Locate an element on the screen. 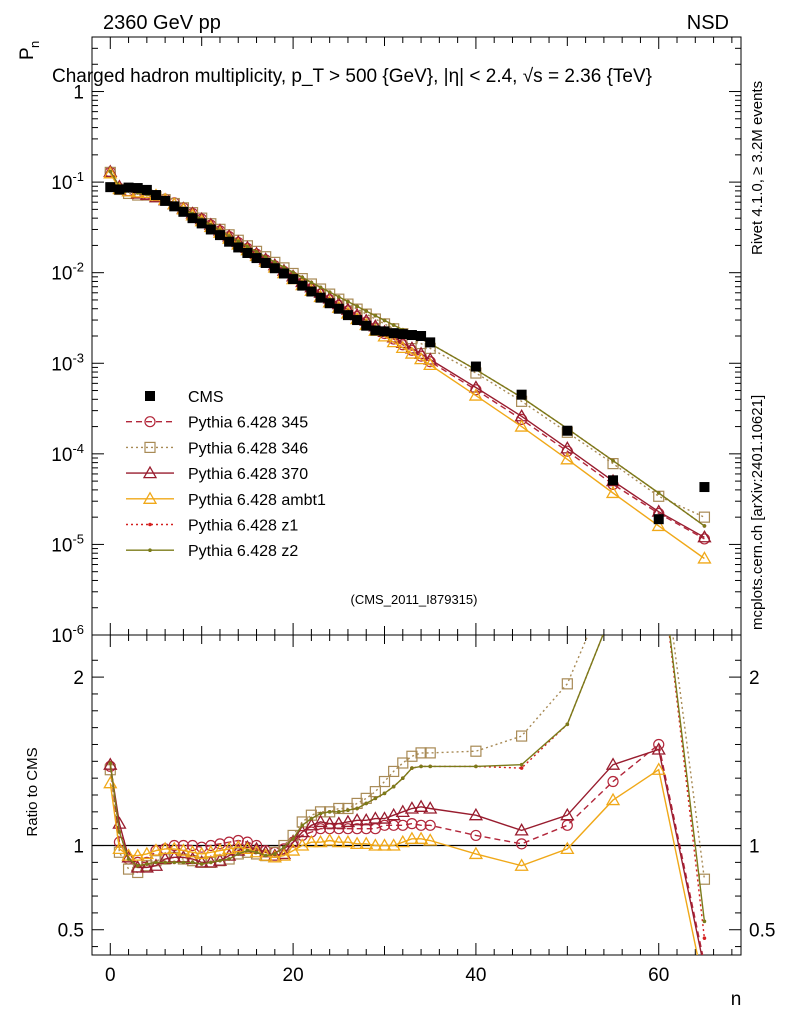  energy-label: 2360 GeV pp is located at coordinates (162, 23).